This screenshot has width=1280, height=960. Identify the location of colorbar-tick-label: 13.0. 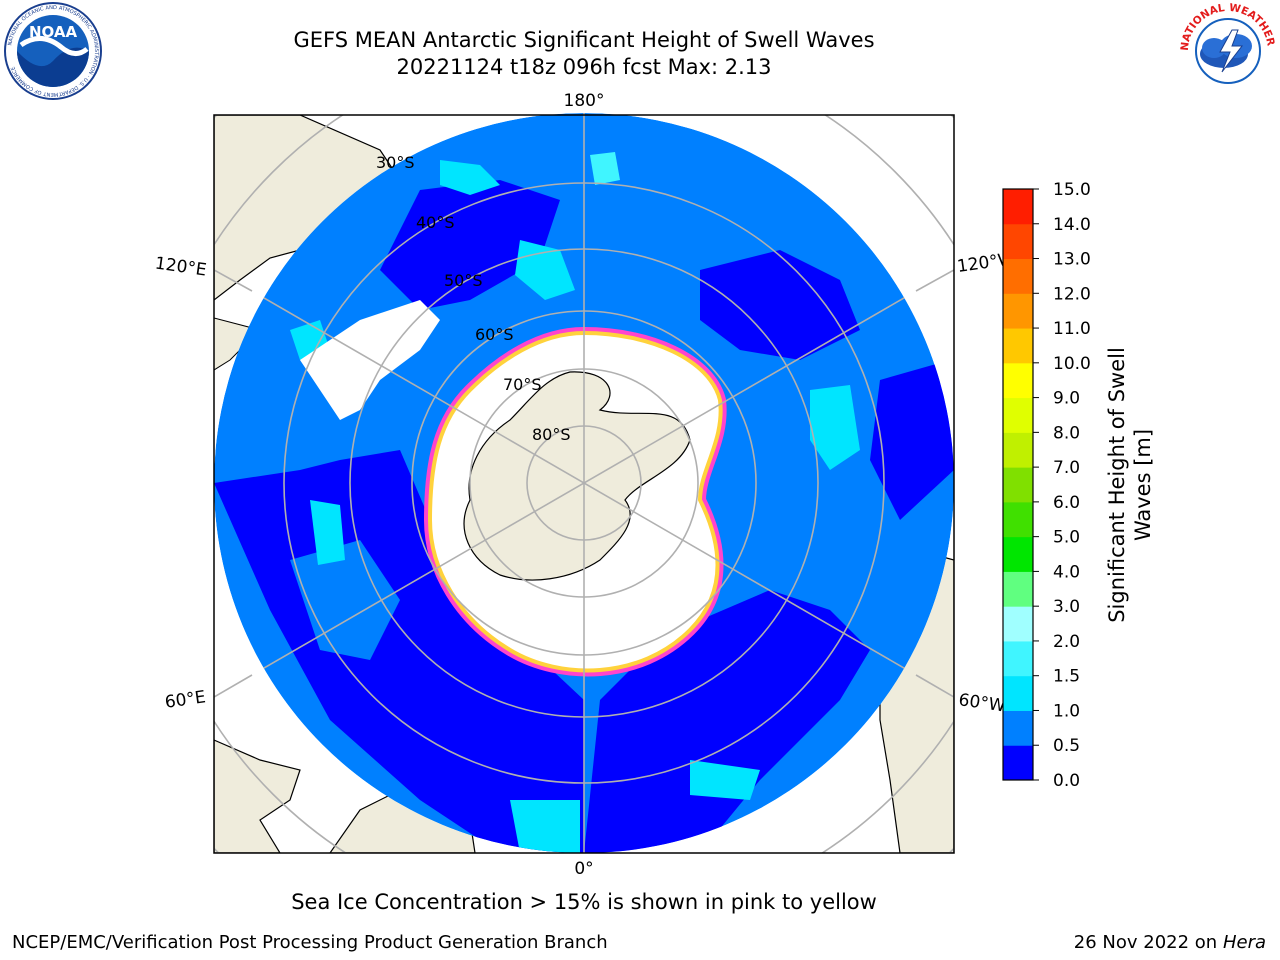
(1072, 260).